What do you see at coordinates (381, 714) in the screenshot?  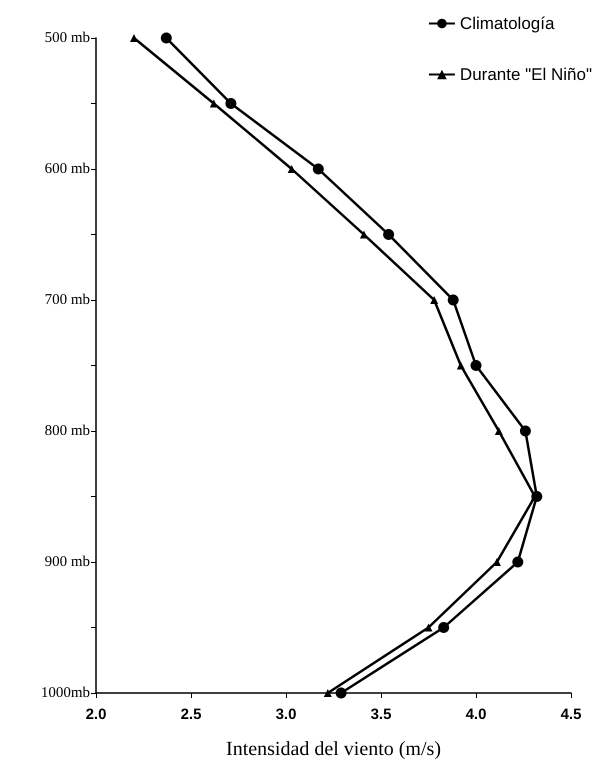 I see `x-tick-label: 3.5` at bounding box center [381, 714].